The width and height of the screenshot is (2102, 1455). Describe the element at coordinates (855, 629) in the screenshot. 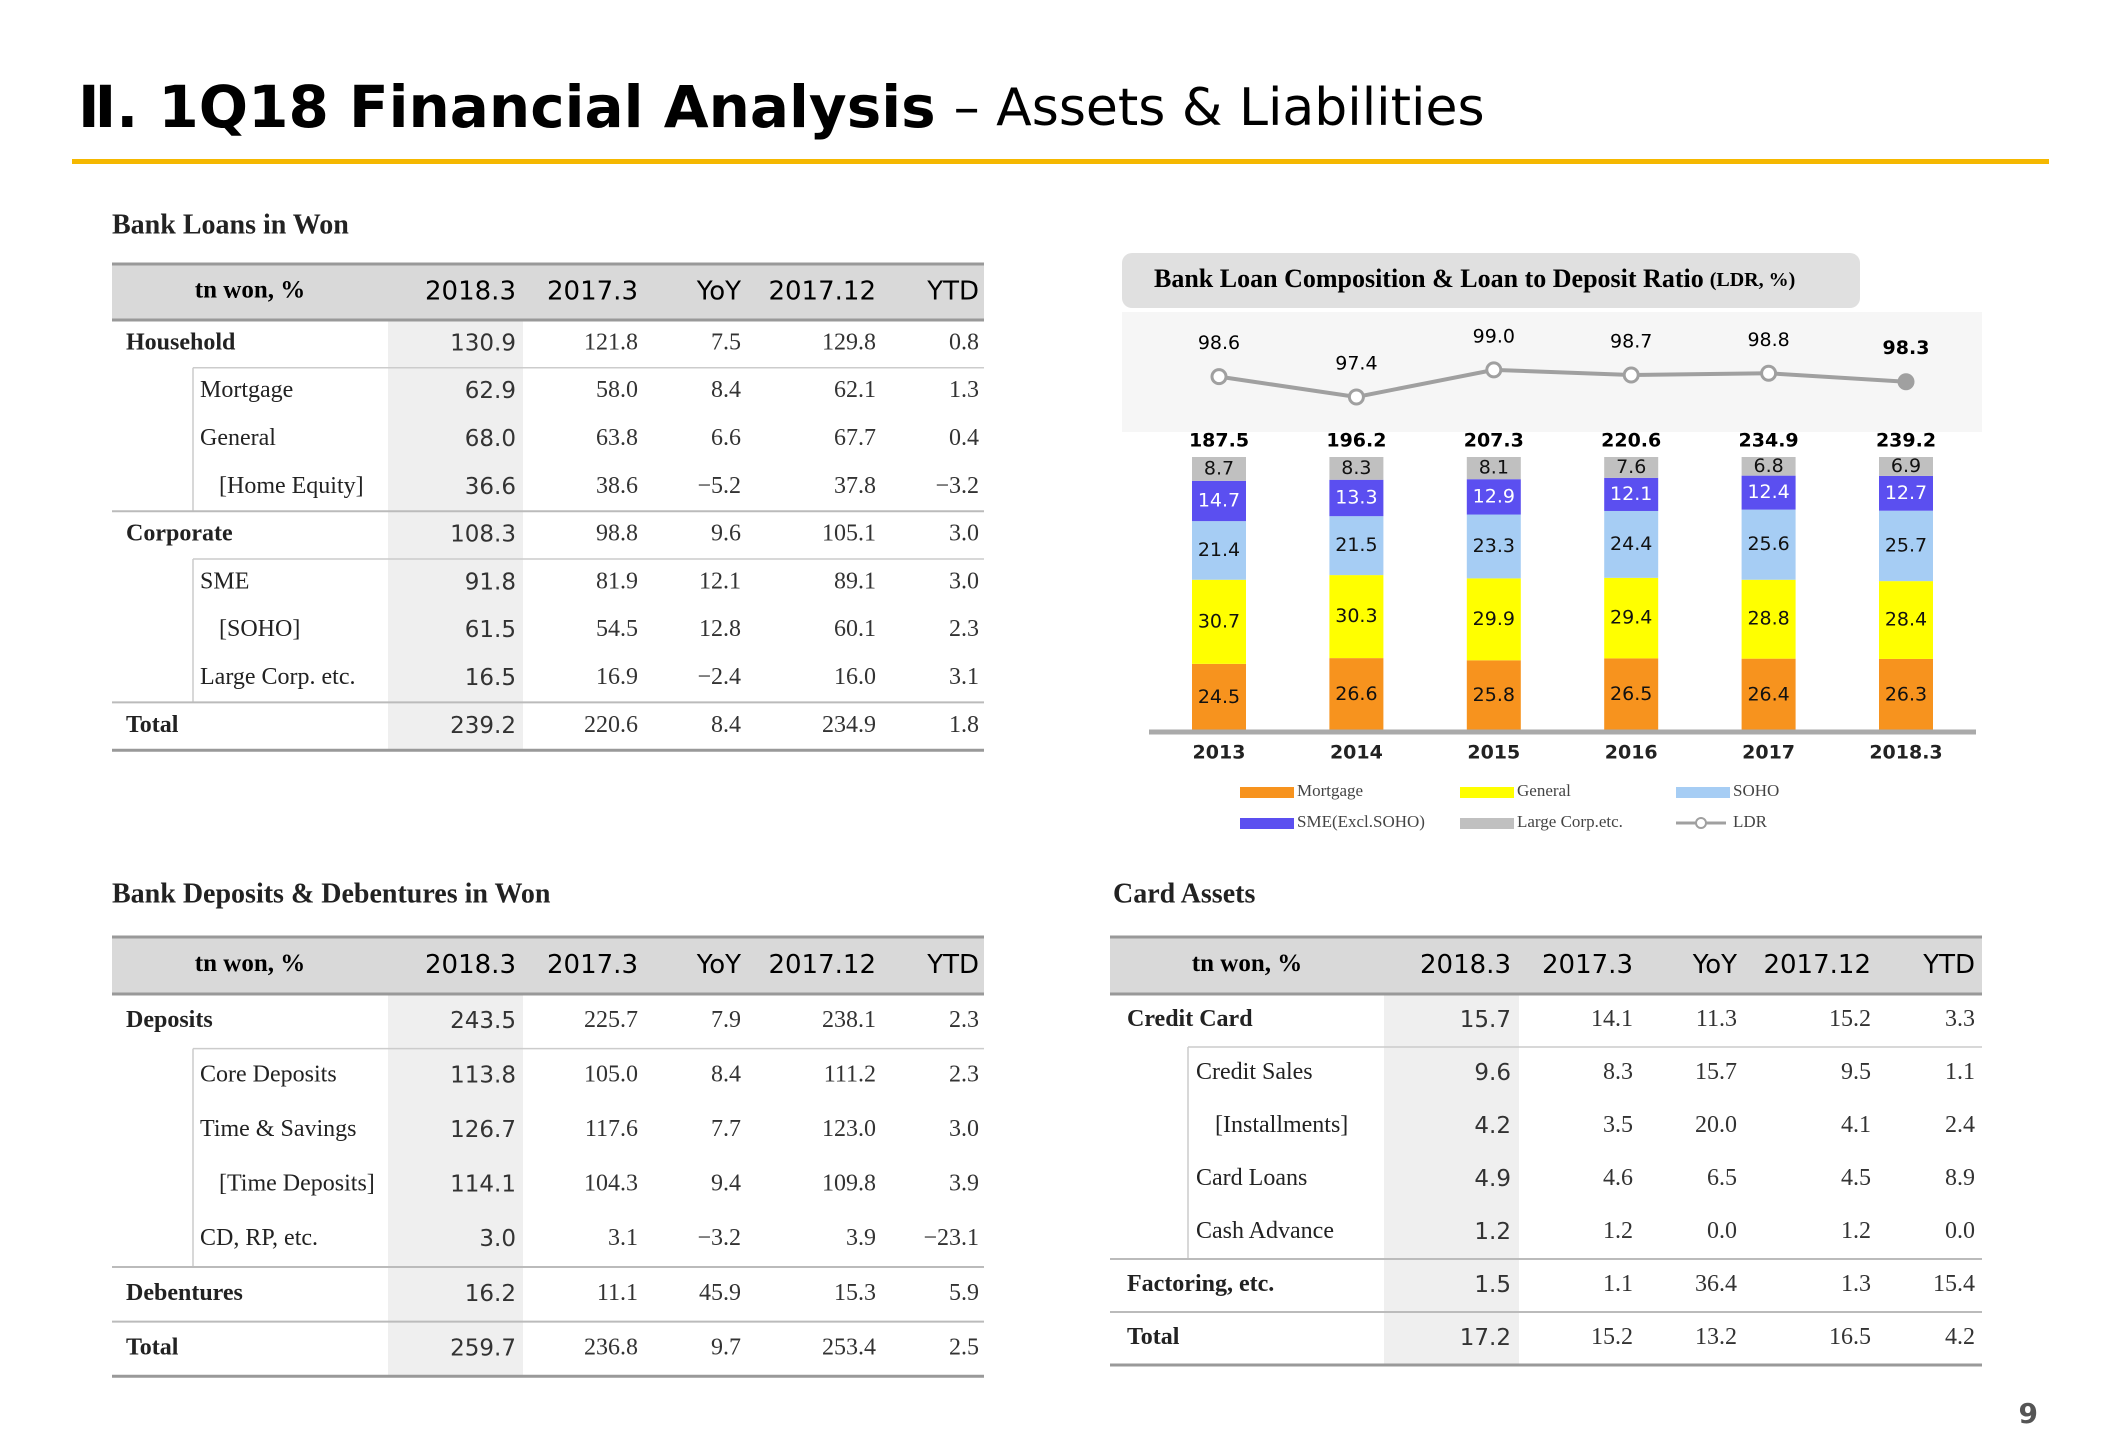

I see `cell: 60.1` at that location.